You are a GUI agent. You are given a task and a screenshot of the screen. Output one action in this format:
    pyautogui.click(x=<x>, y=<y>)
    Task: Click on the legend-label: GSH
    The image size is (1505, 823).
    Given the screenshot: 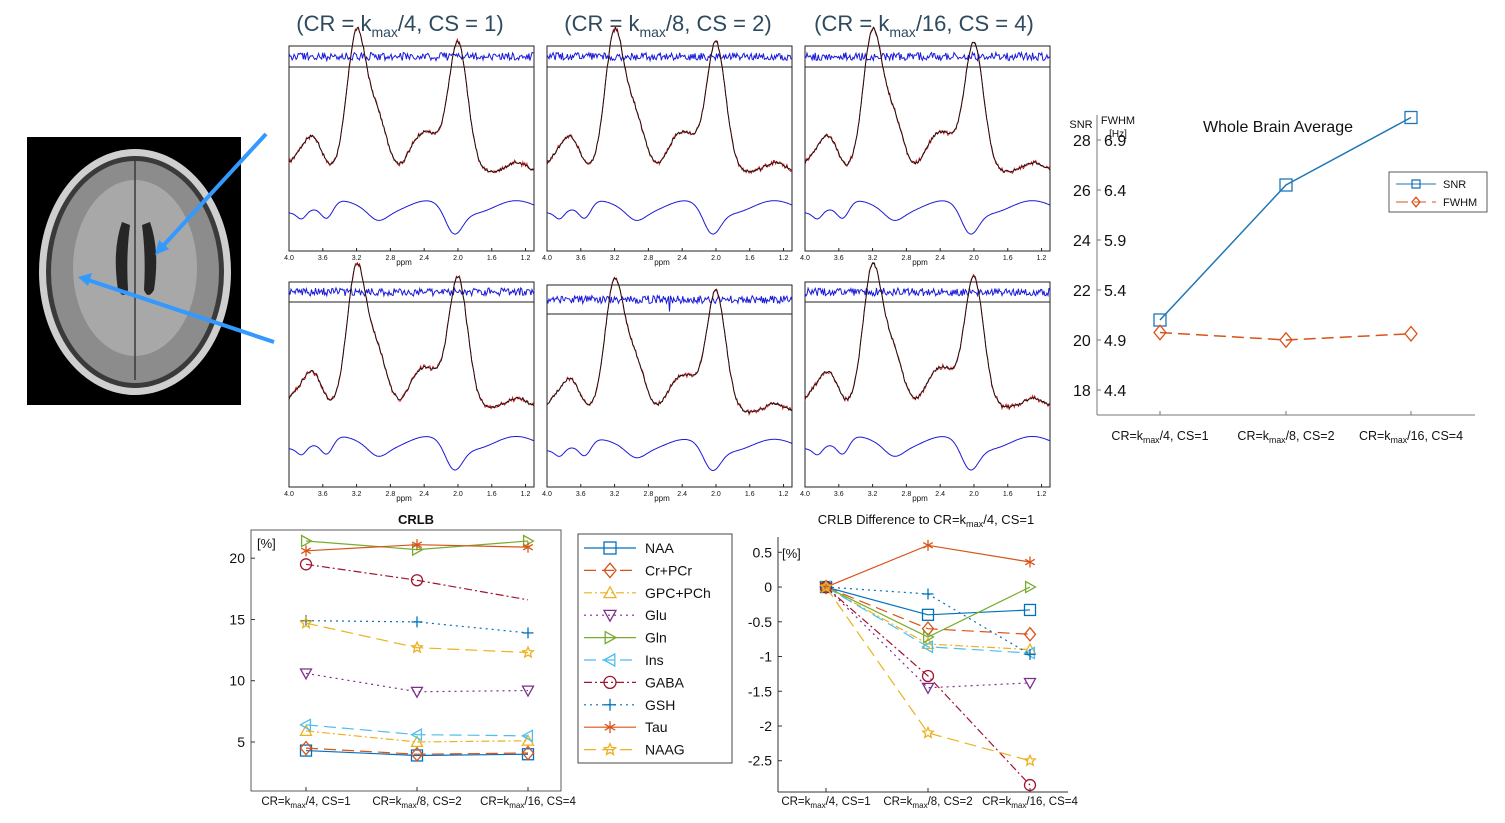 What is the action you would take?
    pyautogui.click(x=660, y=705)
    